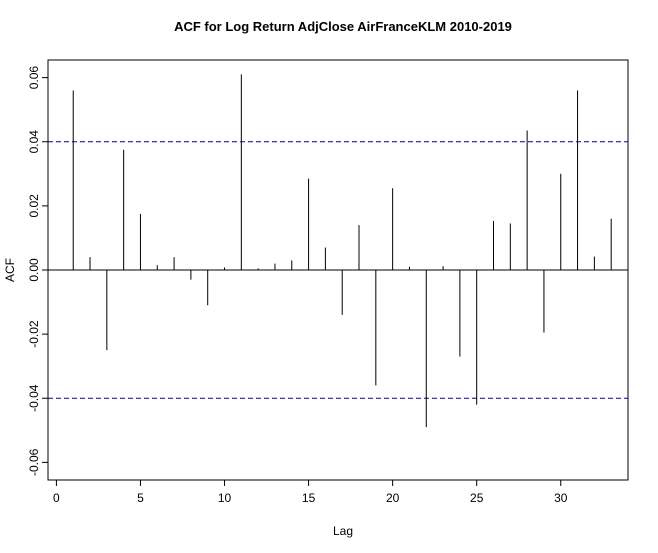  I want to click on y-tick-label-6: 0.06, so click(34, 78).